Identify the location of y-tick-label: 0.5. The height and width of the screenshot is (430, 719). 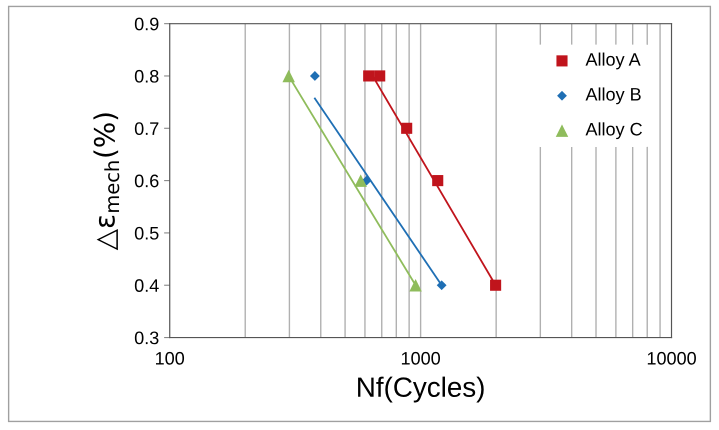
(146, 233).